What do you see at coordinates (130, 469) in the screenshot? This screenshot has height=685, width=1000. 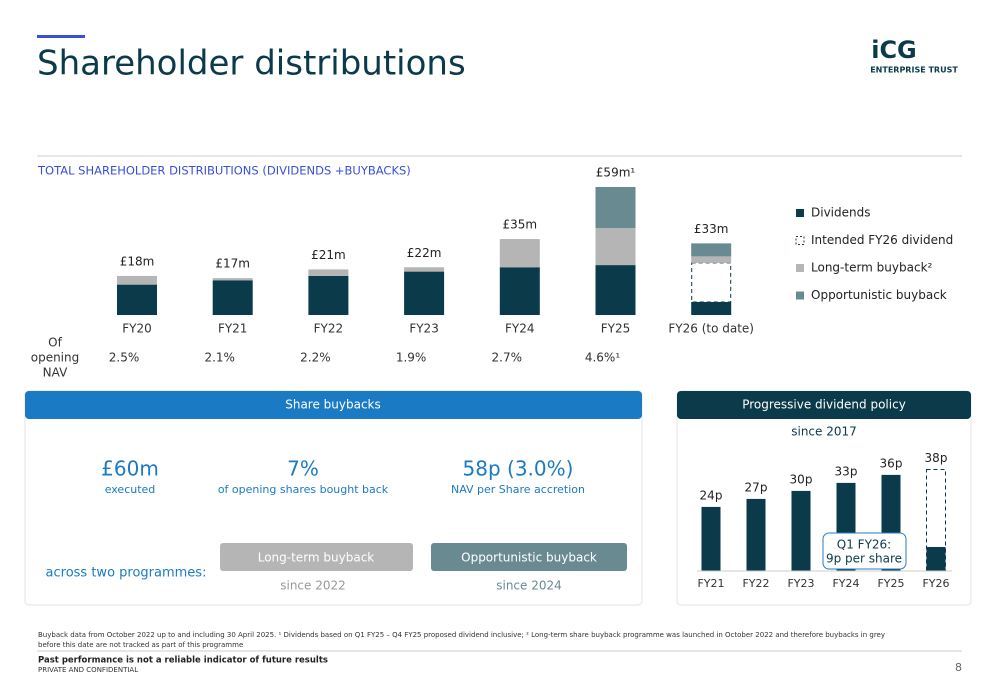 I see `stat-value: £60m` at bounding box center [130, 469].